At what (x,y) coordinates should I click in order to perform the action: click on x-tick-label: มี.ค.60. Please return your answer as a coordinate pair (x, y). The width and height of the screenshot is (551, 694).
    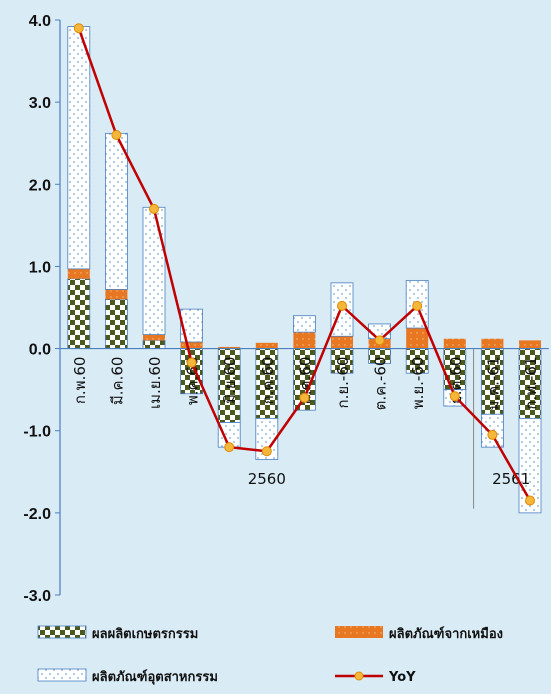
    Looking at the image, I should click on (117, 381).